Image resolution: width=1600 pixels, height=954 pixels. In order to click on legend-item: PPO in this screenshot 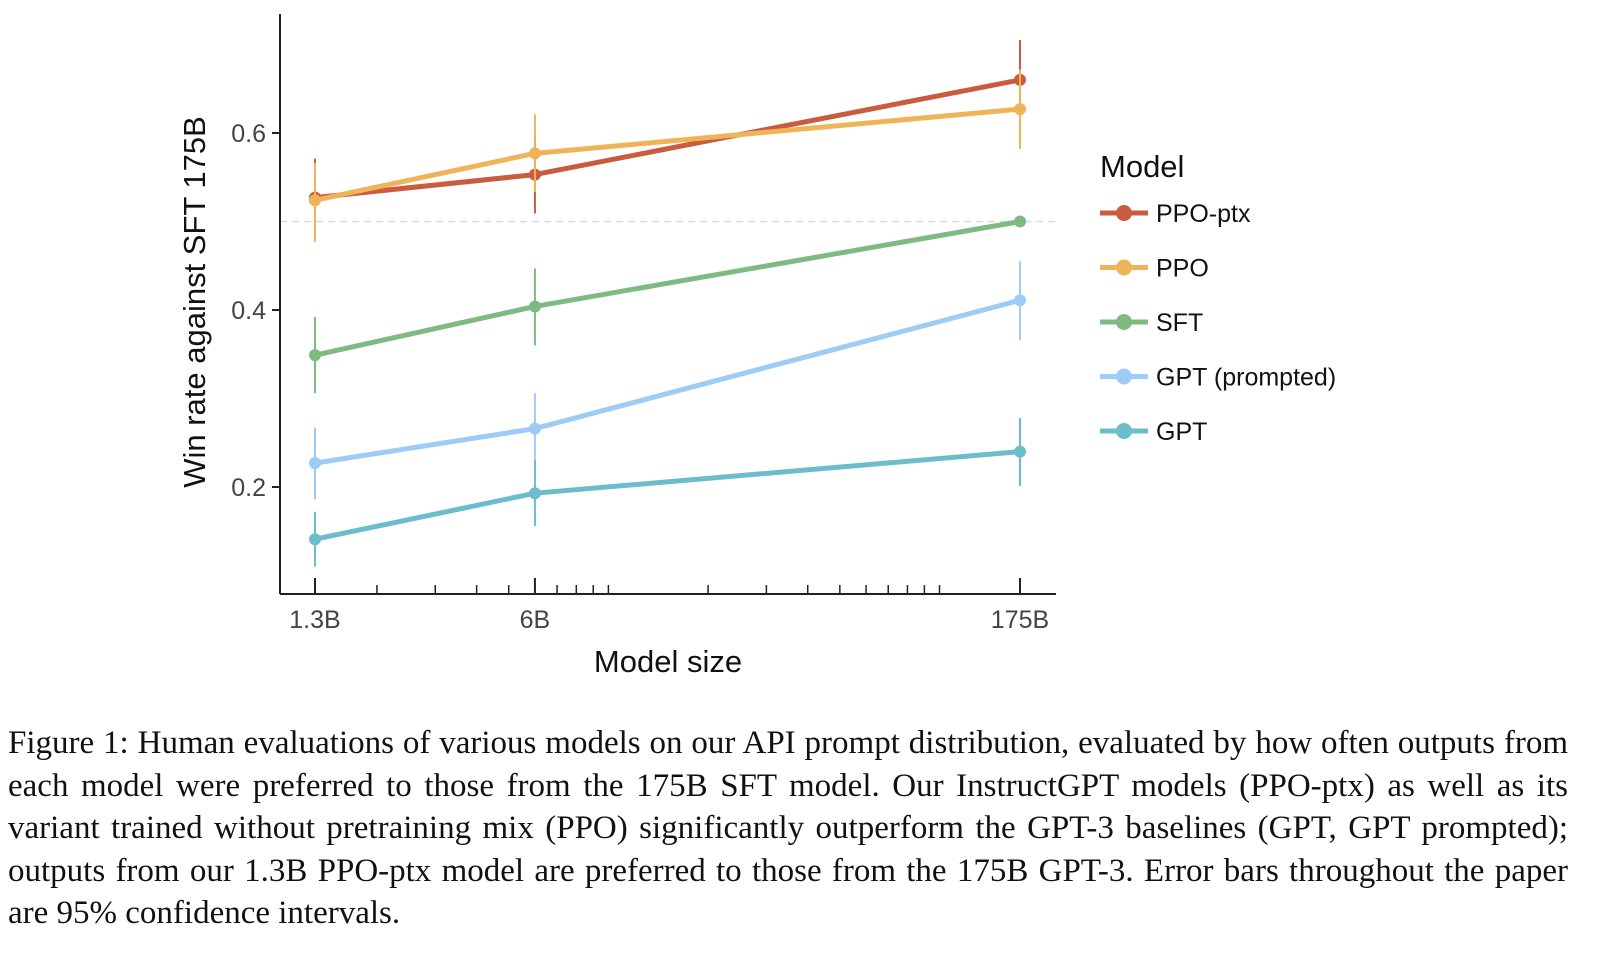, I will do `click(1154, 269)`.